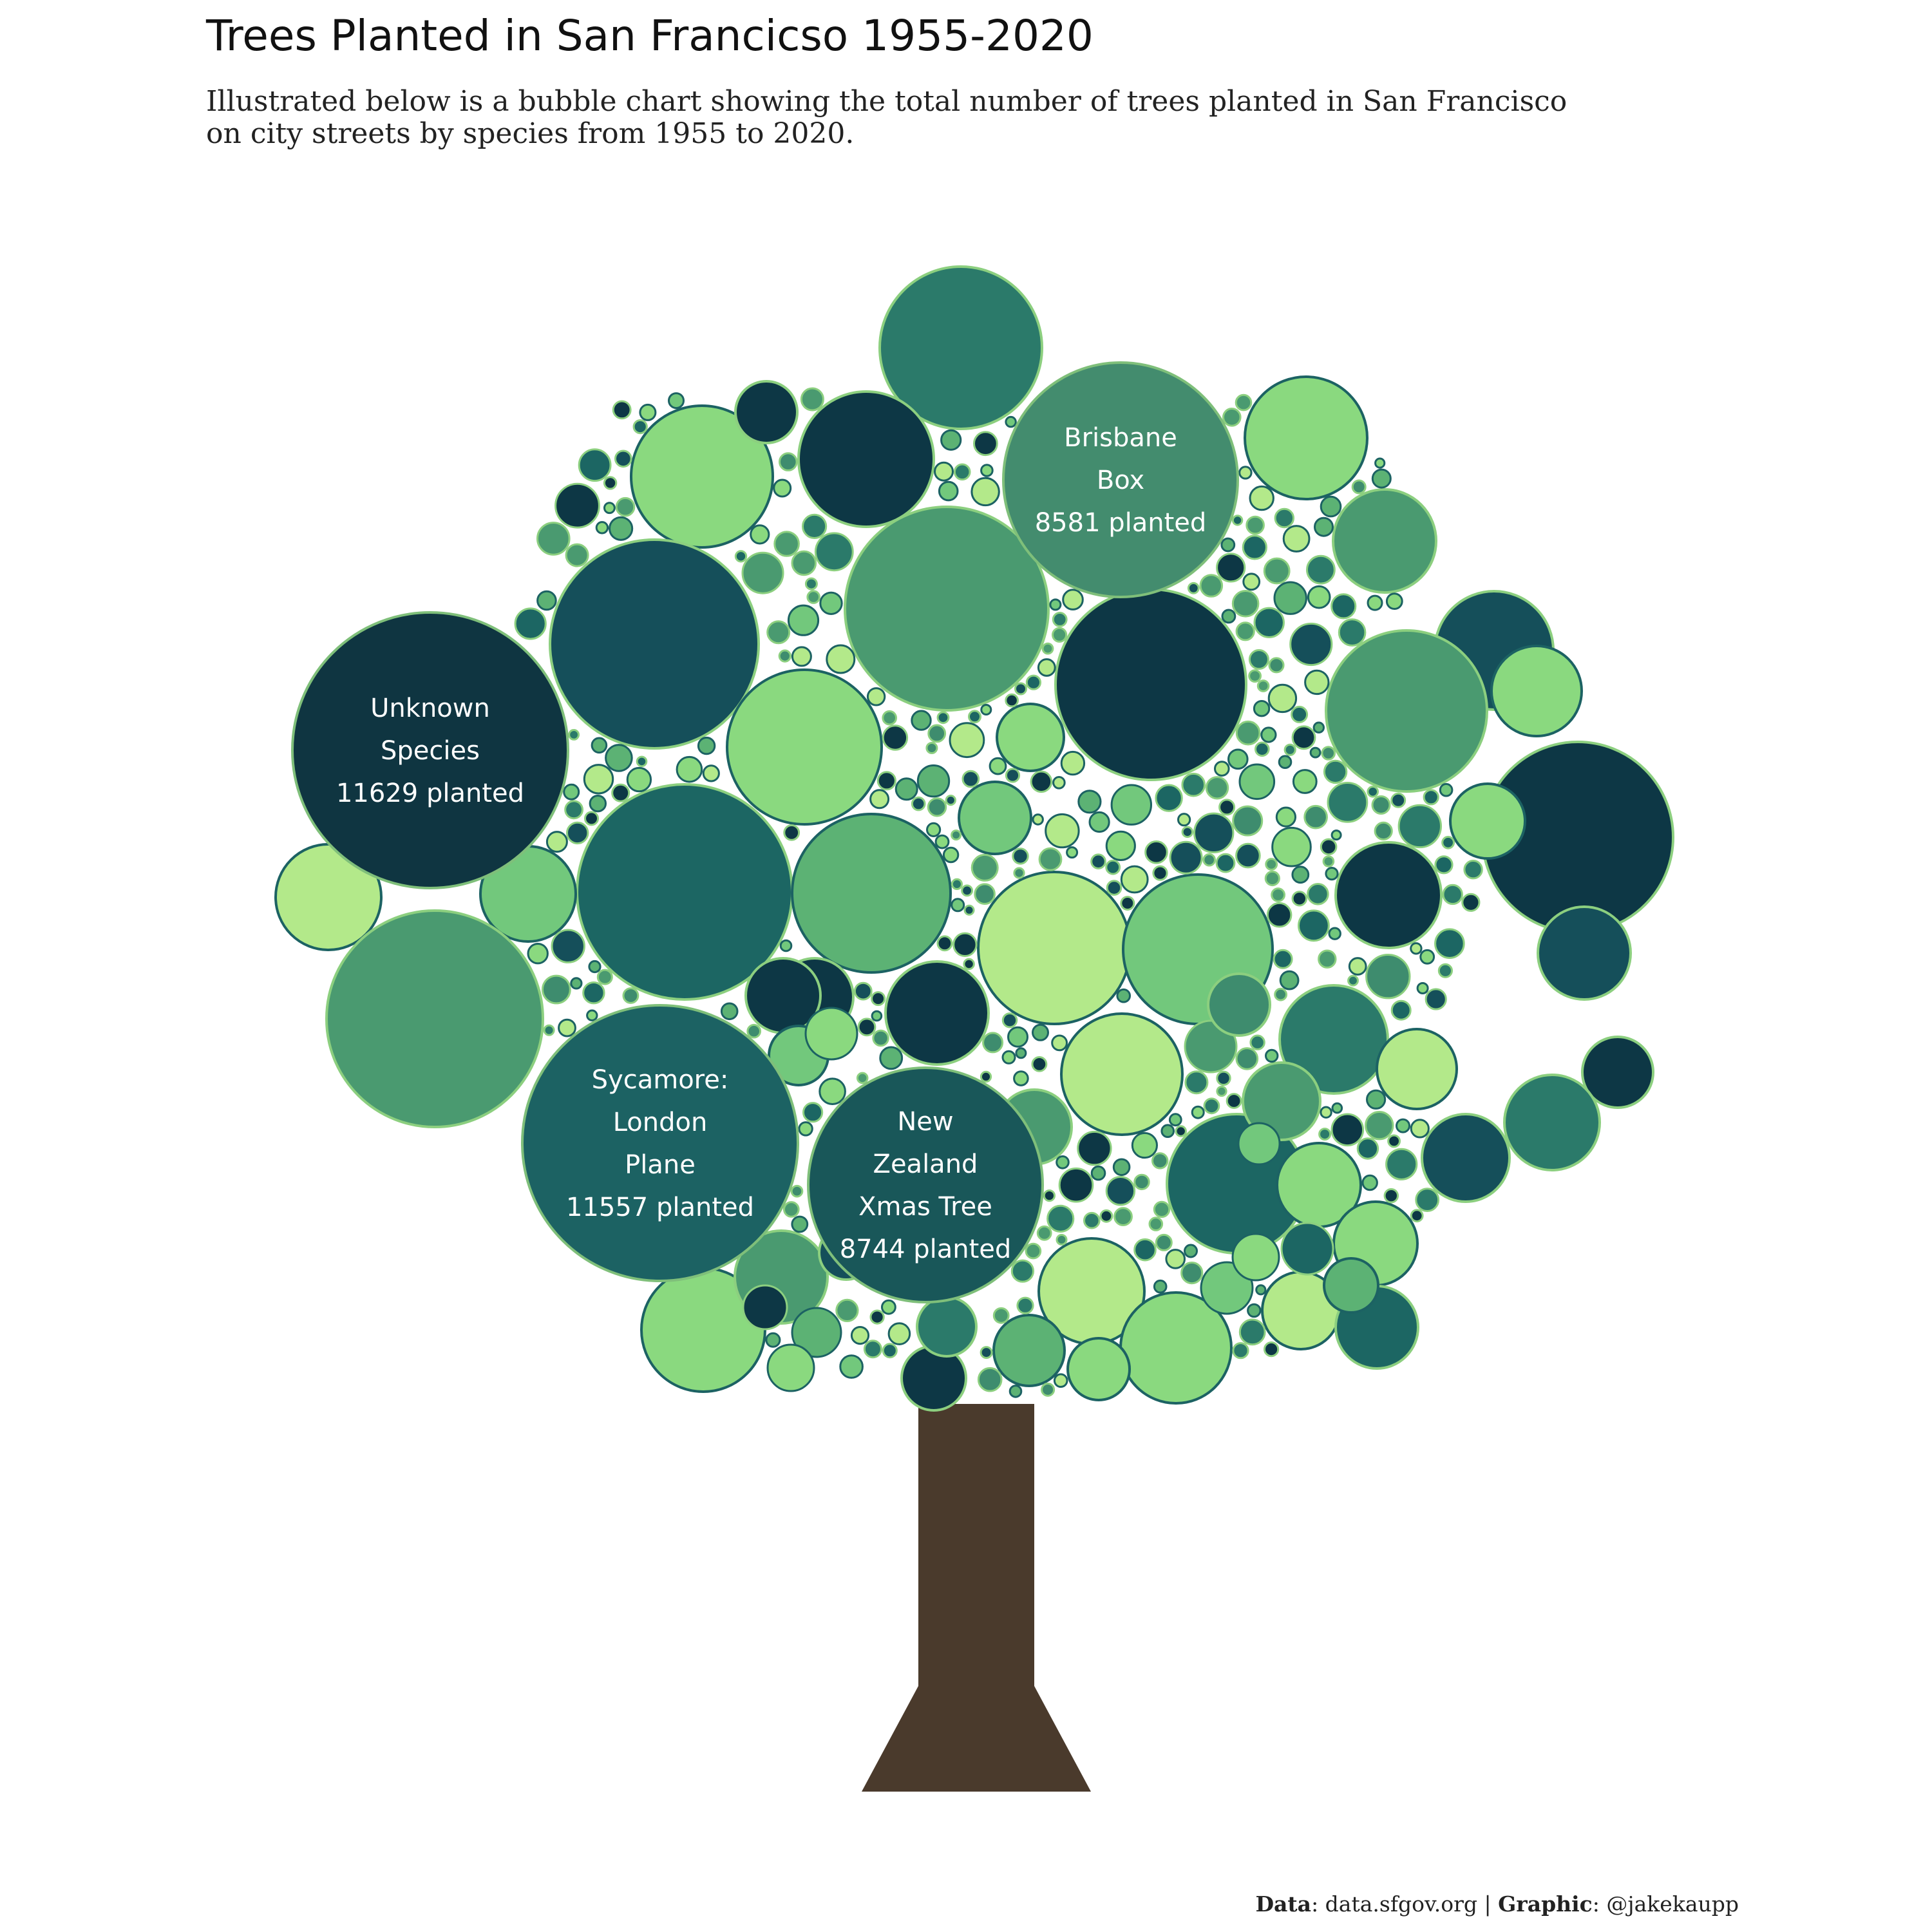 The width and height of the screenshot is (1932, 1932). What do you see at coordinates (660, 1080) in the screenshot?
I see `bubble-label-line: Sycamore:` at bounding box center [660, 1080].